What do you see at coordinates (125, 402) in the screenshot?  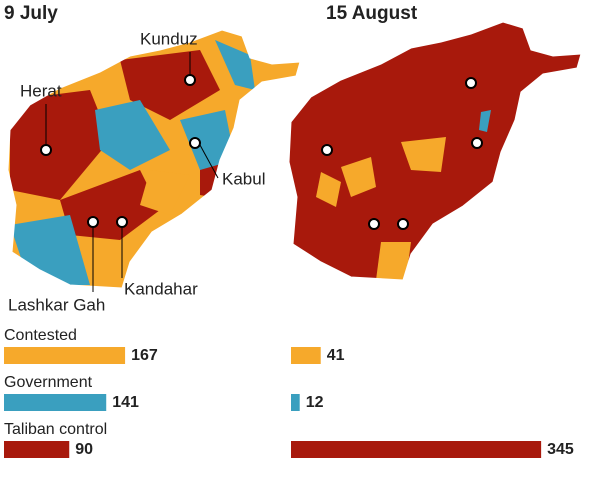 I see `value-label: 141` at bounding box center [125, 402].